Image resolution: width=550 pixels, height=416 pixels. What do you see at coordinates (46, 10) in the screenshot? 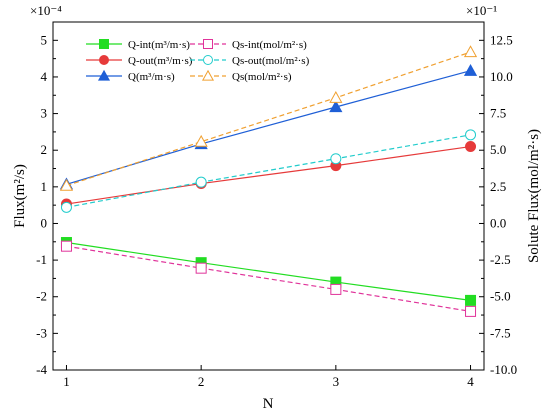
I see `left-axis-multiplier: ×10⁻⁴` at bounding box center [46, 10].